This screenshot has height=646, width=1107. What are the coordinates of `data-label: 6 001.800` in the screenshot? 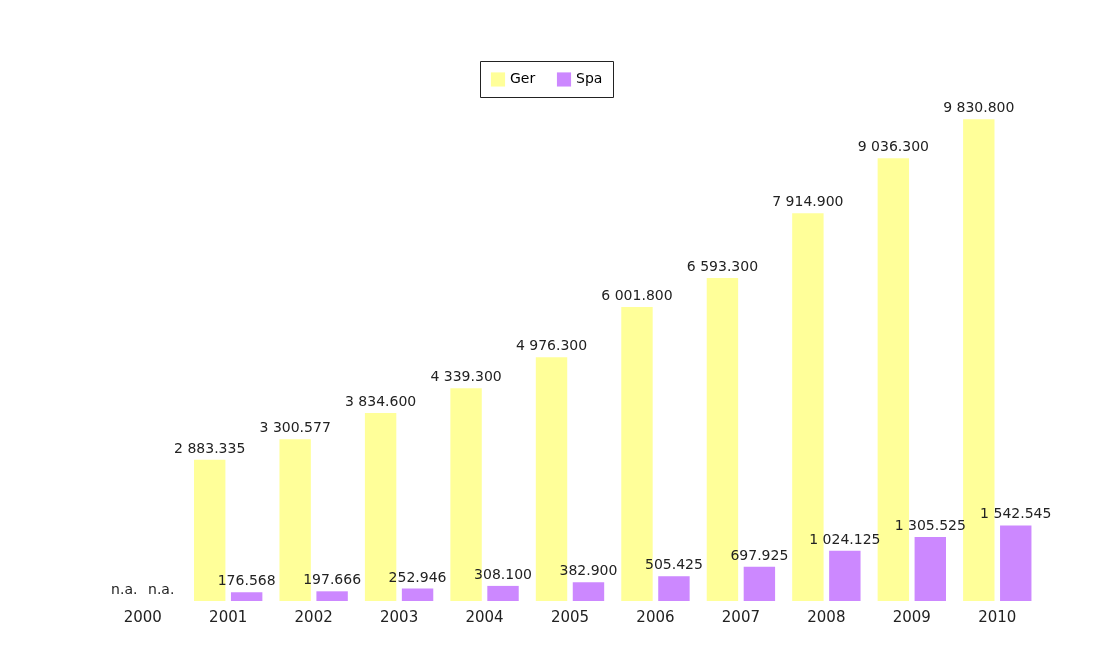 It's located at (637, 294).